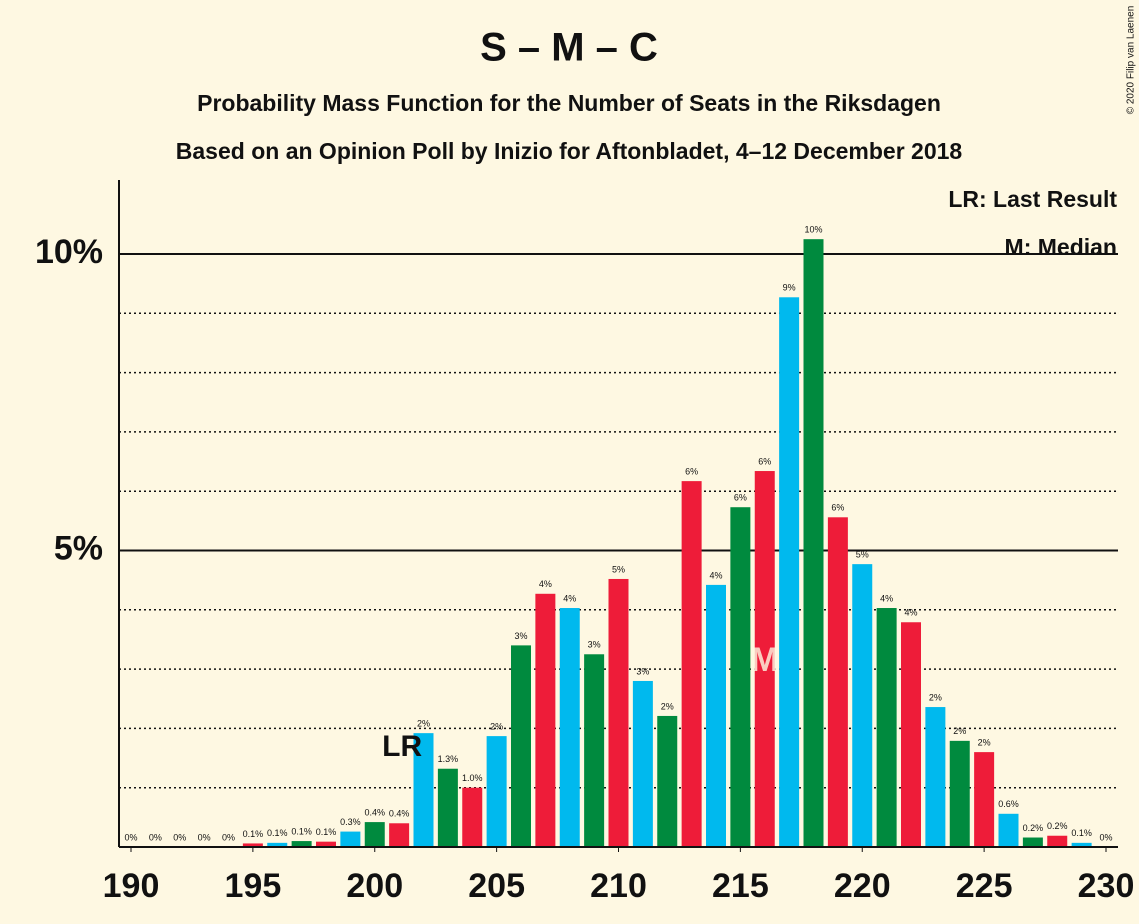 The width and height of the screenshot is (1139, 924). What do you see at coordinates (1106, 886) in the screenshot?
I see `x-tick-label: 230` at bounding box center [1106, 886].